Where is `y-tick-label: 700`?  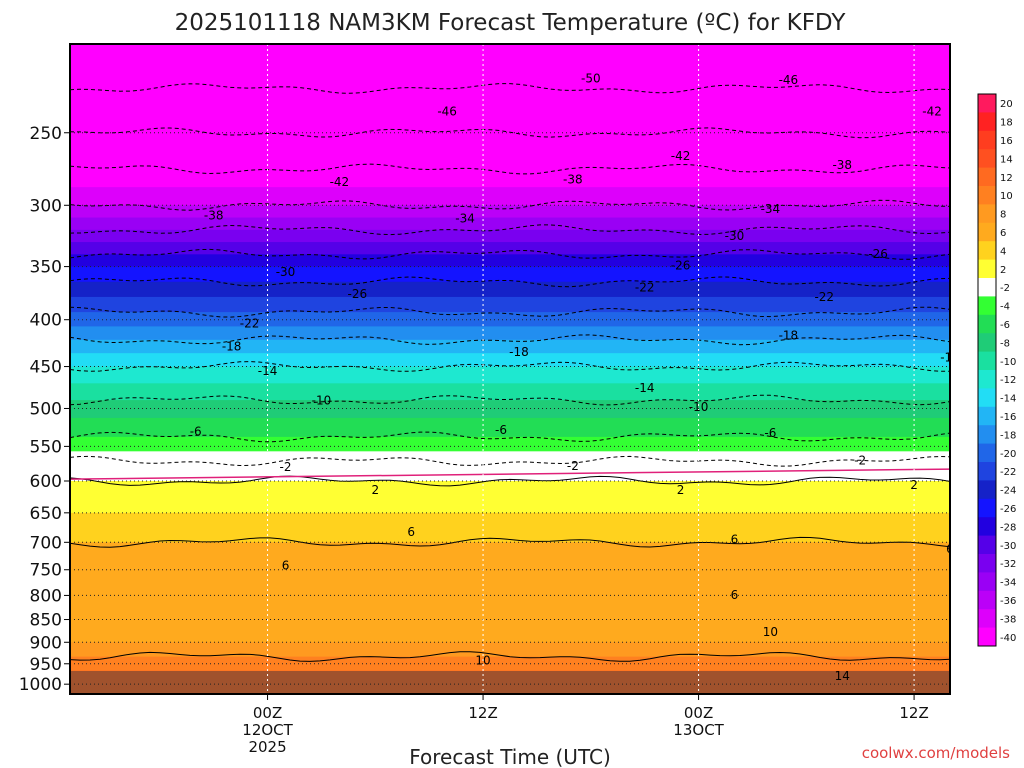 y-tick-label: 700 is located at coordinates (46, 543).